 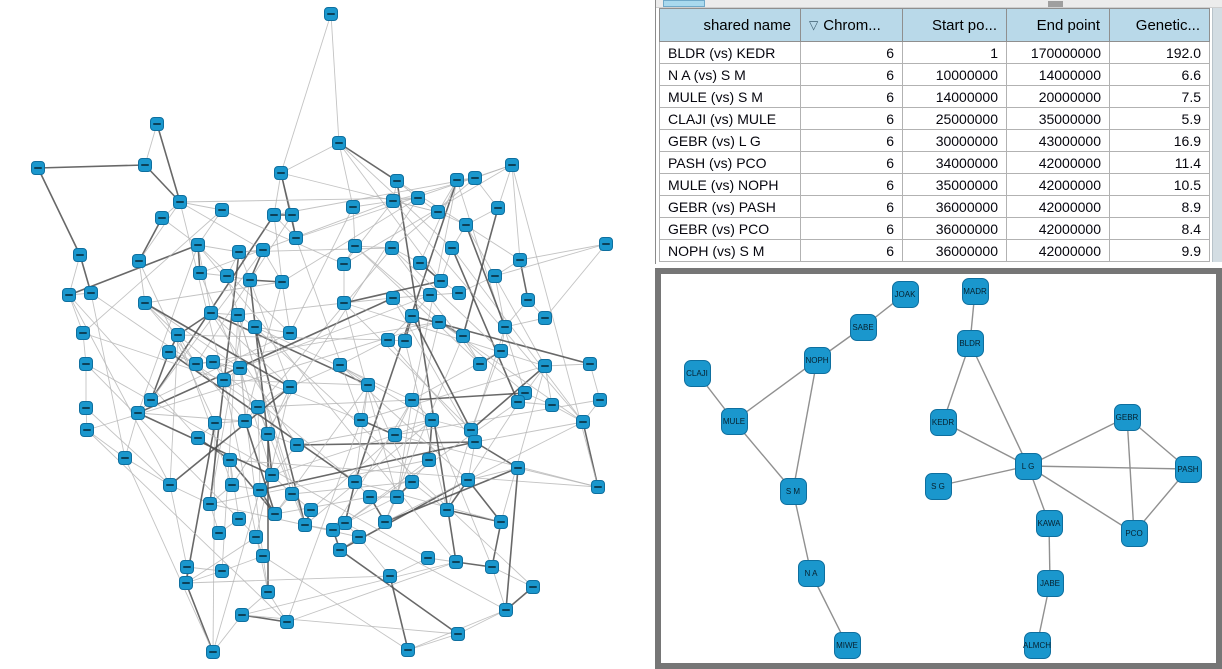 What do you see at coordinates (1217, 135) in the screenshot?
I see `table-vertical-scrollbar` at bounding box center [1217, 135].